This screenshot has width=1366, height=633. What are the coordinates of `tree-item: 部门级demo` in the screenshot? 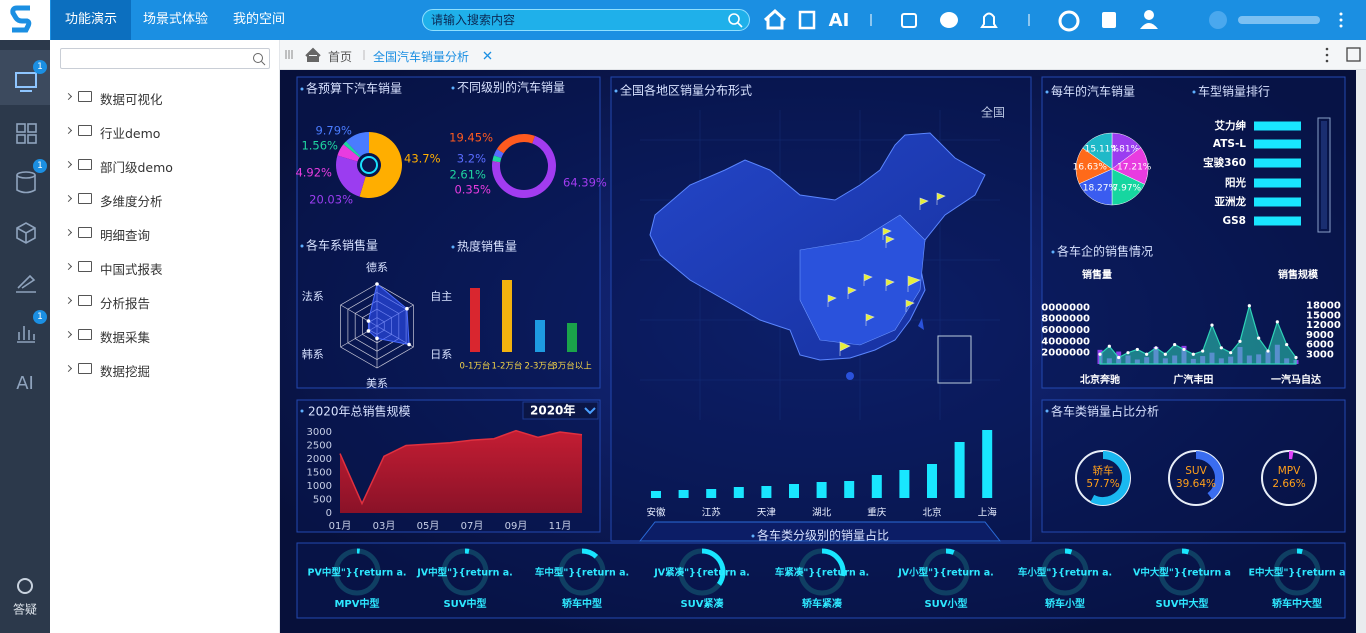 It's located at (118, 166).